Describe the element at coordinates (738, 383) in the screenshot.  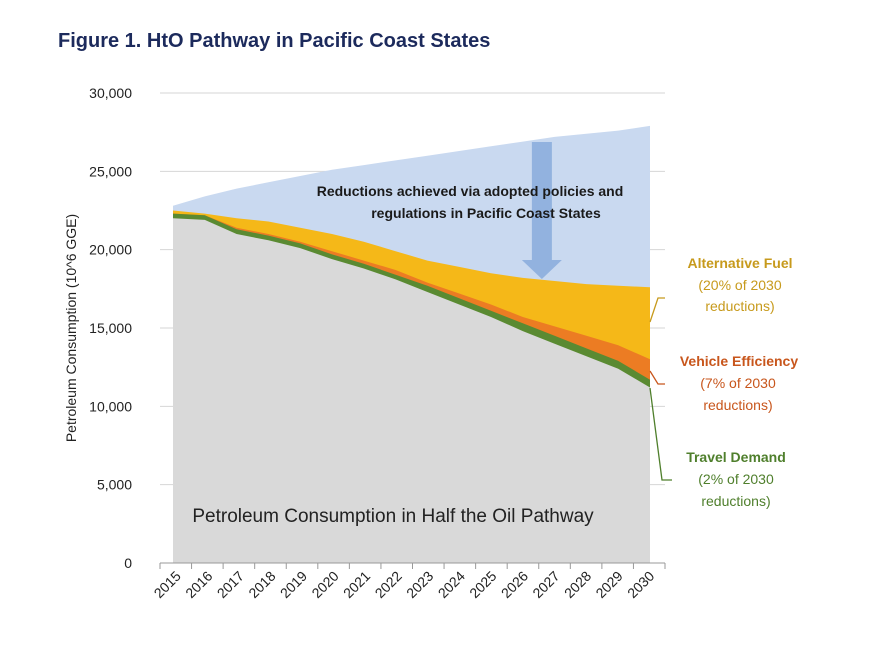
I see `veh-eff-pct: (7% of 2030` at that location.